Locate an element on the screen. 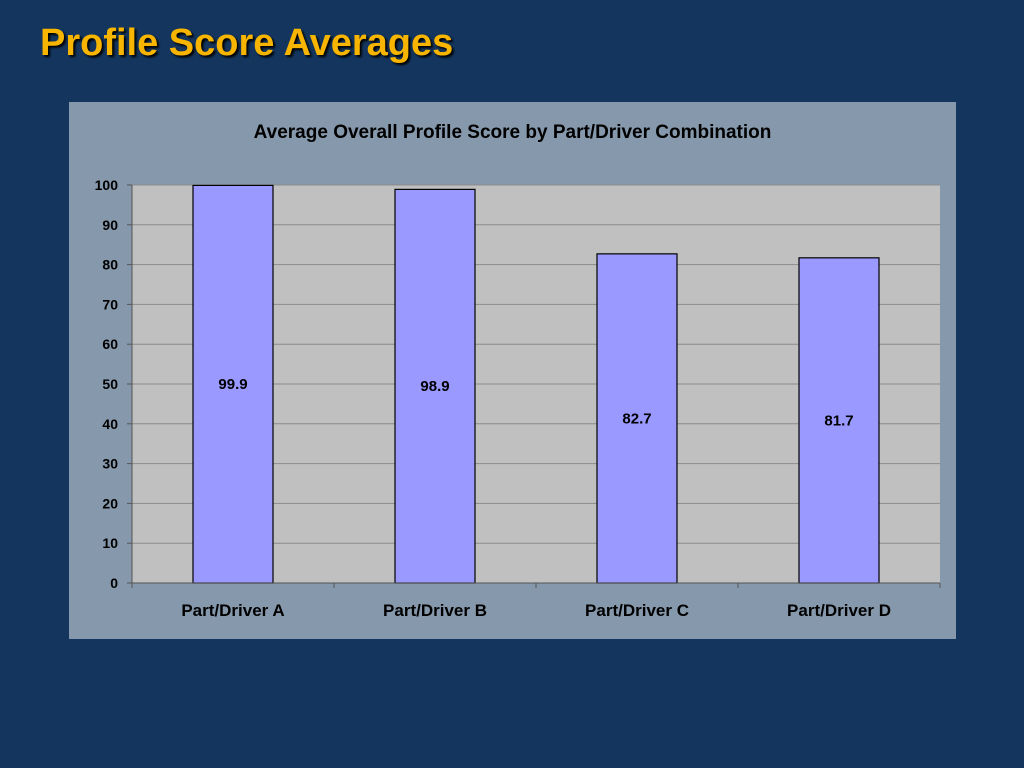  y-tick-label: 60 is located at coordinates (110, 344).